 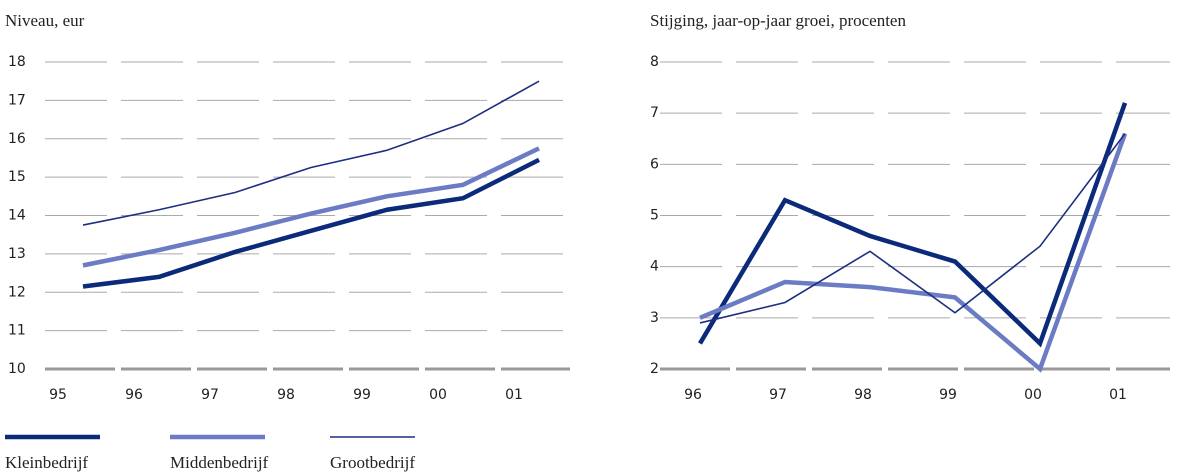 I want to click on y-tick-label: 16, so click(x=17, y=139).